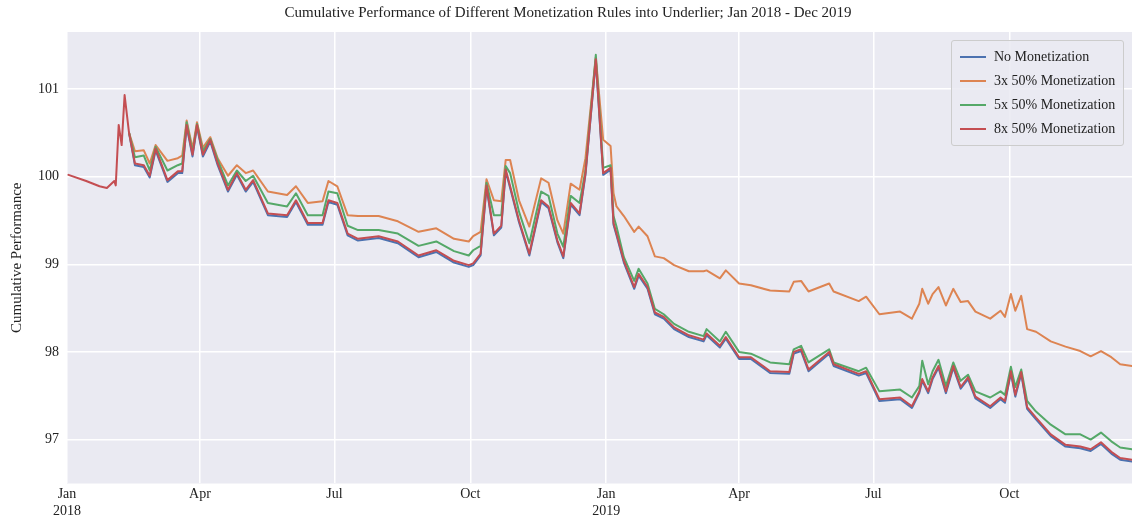 Image resolution: width=1132 pixels, height=527 pixels. Describe the element at coordinates (52, 439) in the screenshot. I see `y-tick-label: 97` at that location.